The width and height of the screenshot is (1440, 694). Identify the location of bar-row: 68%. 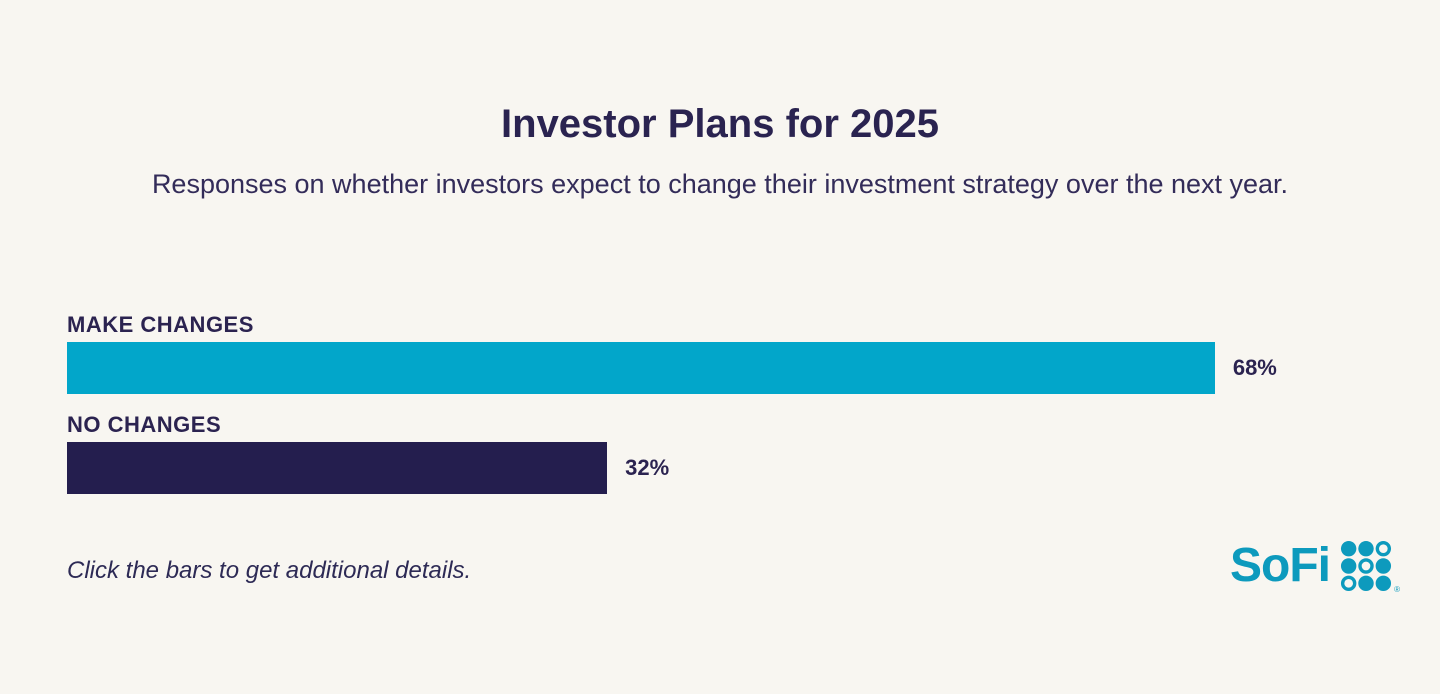
(733, 368).